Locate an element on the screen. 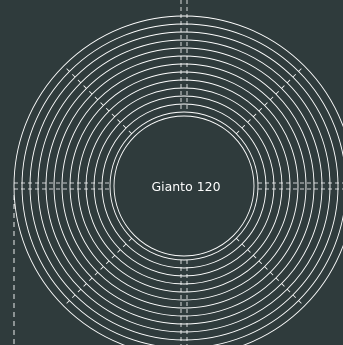  center-label: Gianto 120 is located at coordinates (185, 186).